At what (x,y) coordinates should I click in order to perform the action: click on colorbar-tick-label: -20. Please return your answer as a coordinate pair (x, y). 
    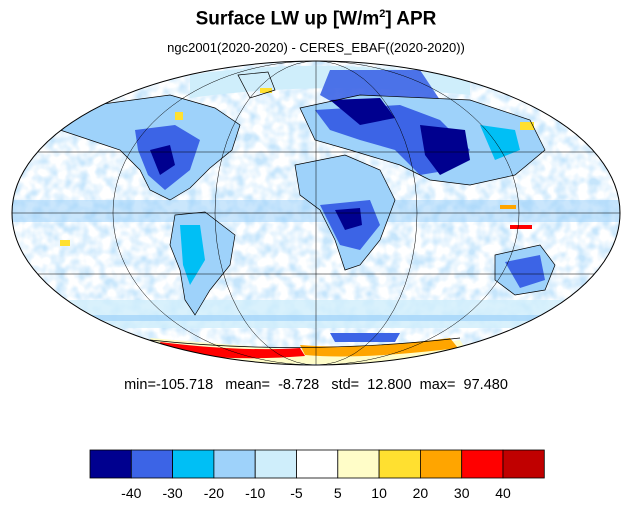
    Looking at the image, I should click on (214, 493).